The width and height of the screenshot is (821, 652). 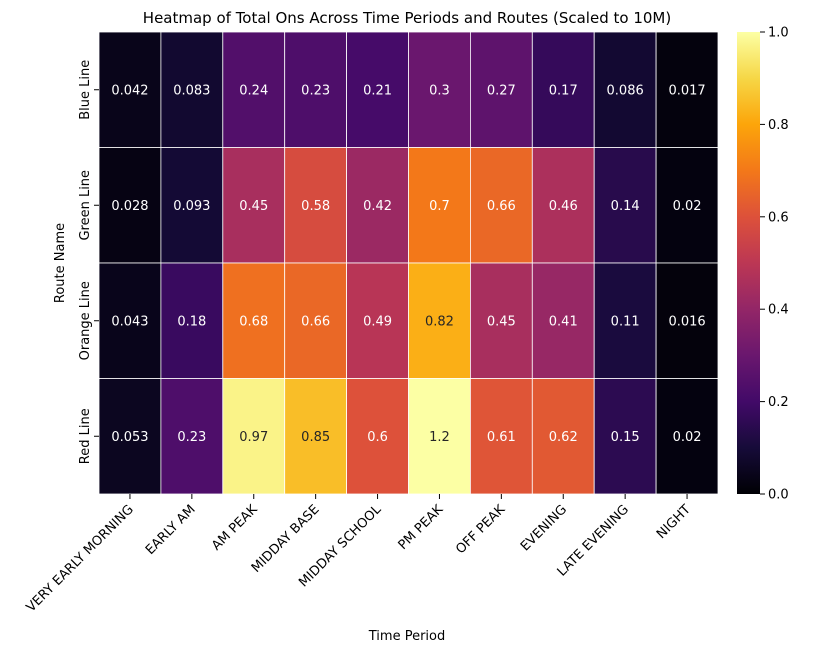 I want to click on cell-value-label: 0.017, so click(x=686, y=90).